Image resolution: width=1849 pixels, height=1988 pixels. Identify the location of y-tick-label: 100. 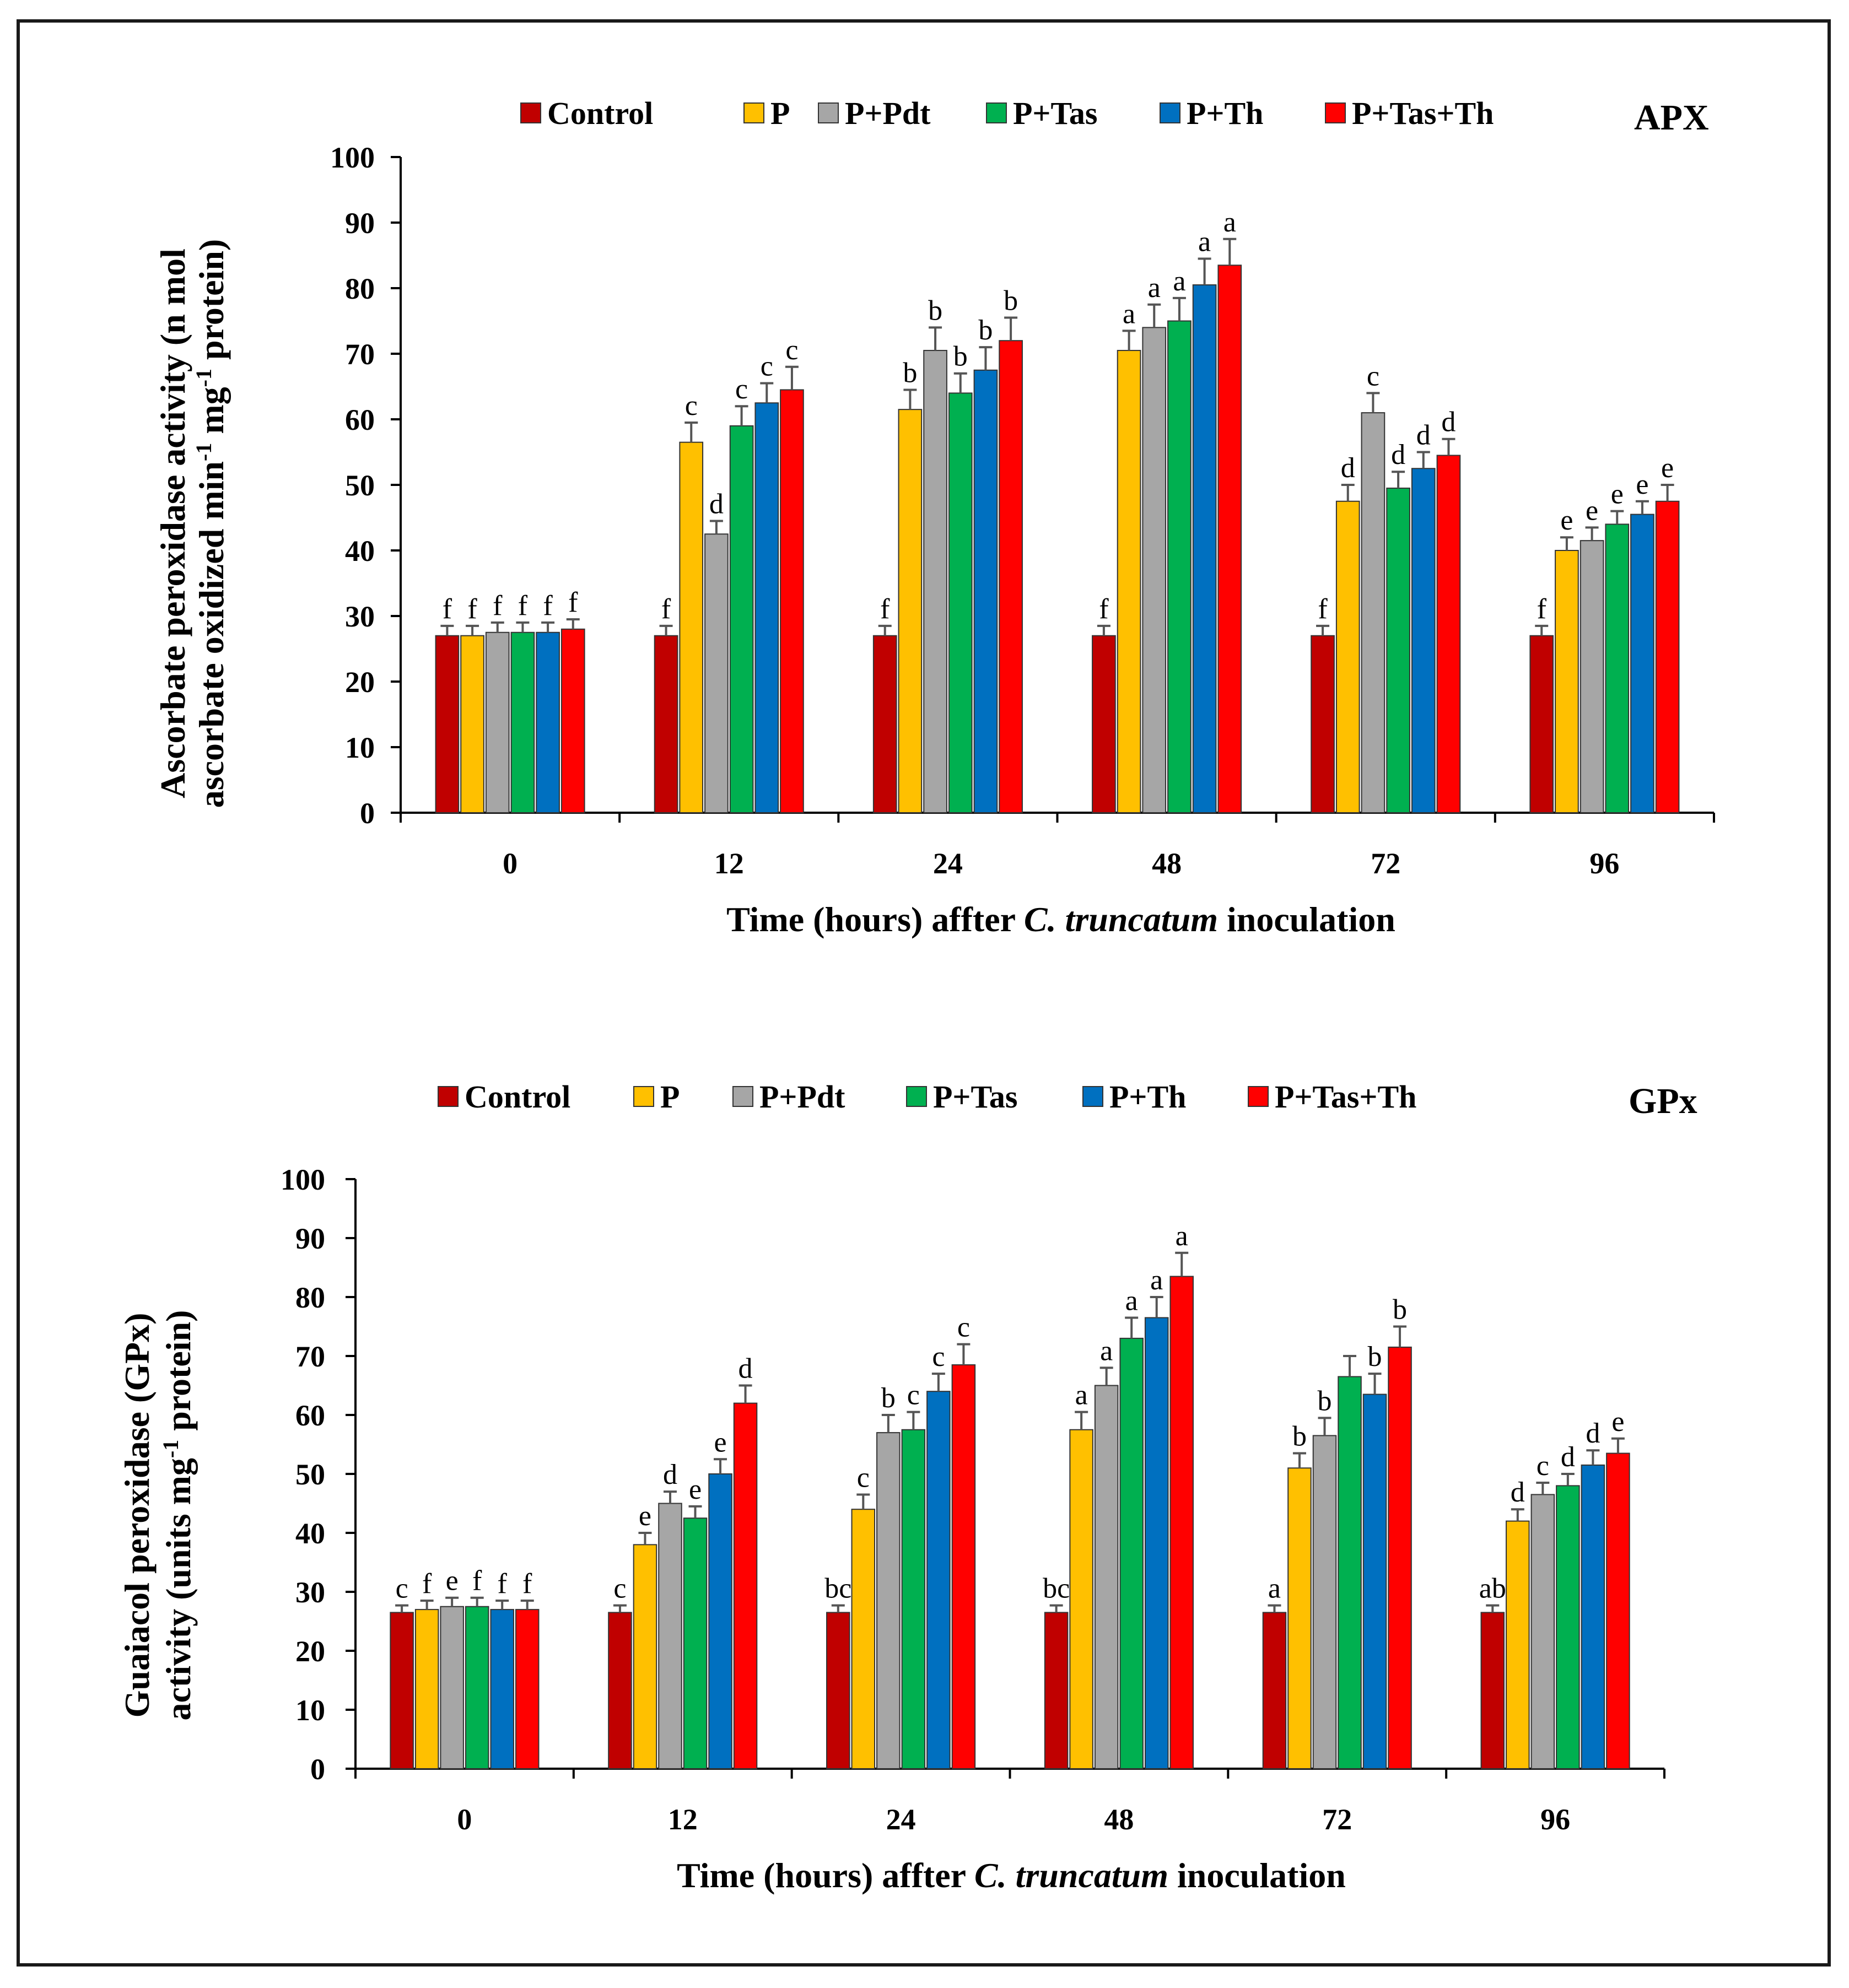
(352, 157).